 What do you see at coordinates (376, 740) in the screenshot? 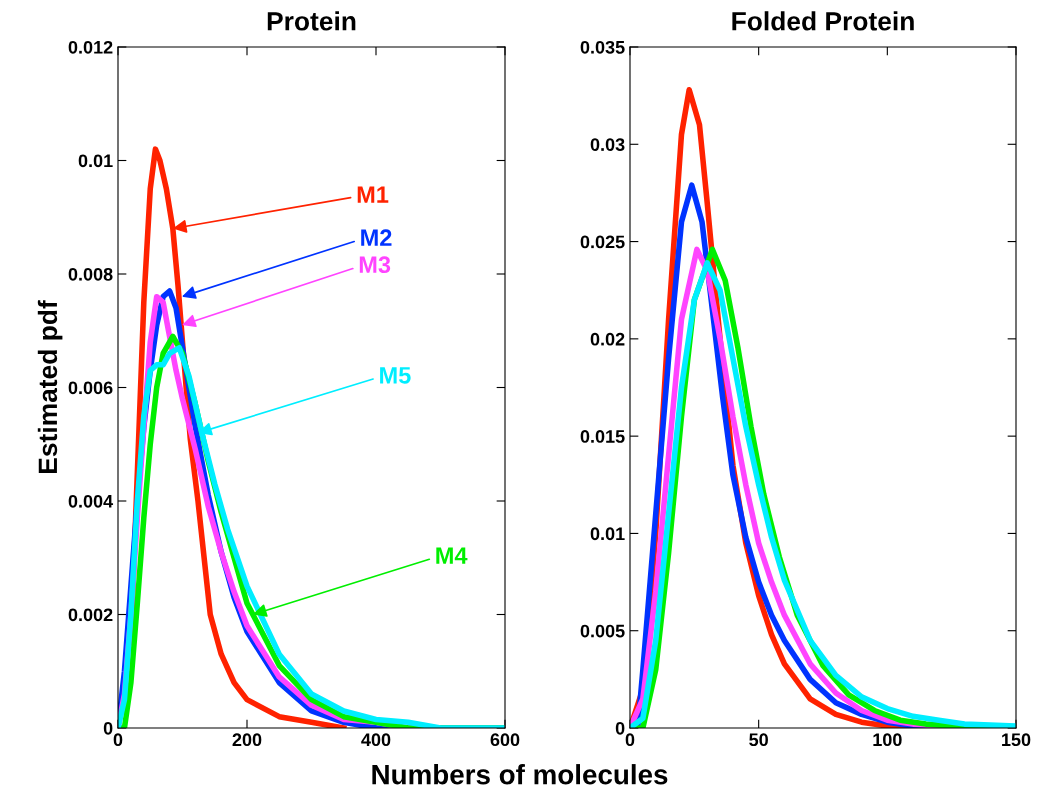
I see `x-tick-label: 400` at bounding box center [376, 740].